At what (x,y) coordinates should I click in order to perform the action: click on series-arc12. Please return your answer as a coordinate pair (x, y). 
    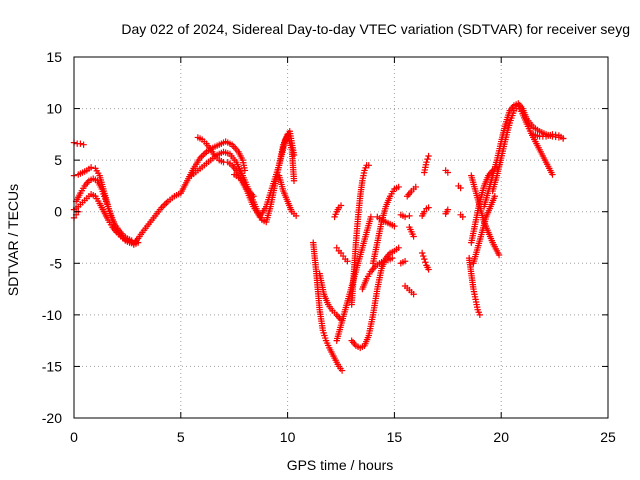
    Looking at the image, I should click on (342, 254).